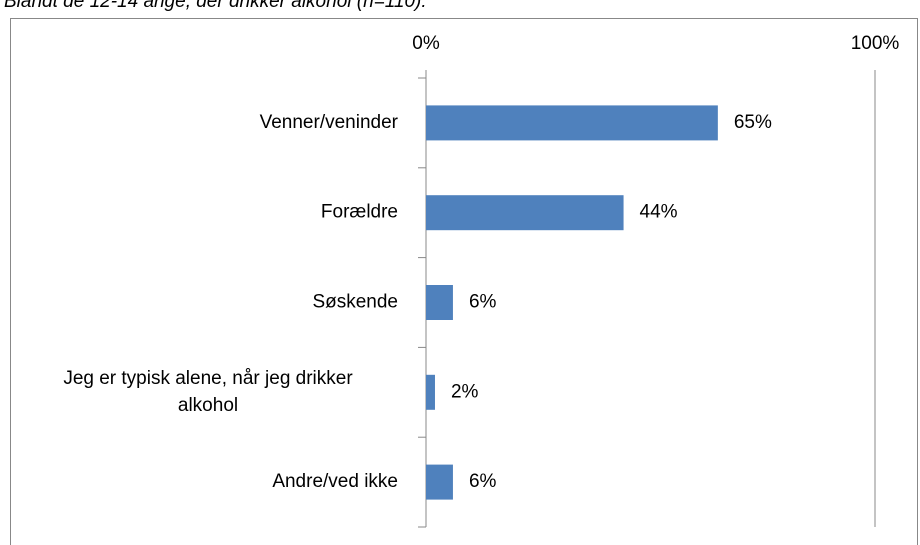 This screenshot has width=920, height=545. Describe the element at coordinates (875, 43) in the screenshot. I see `x-tick-label: 100%` at that location.